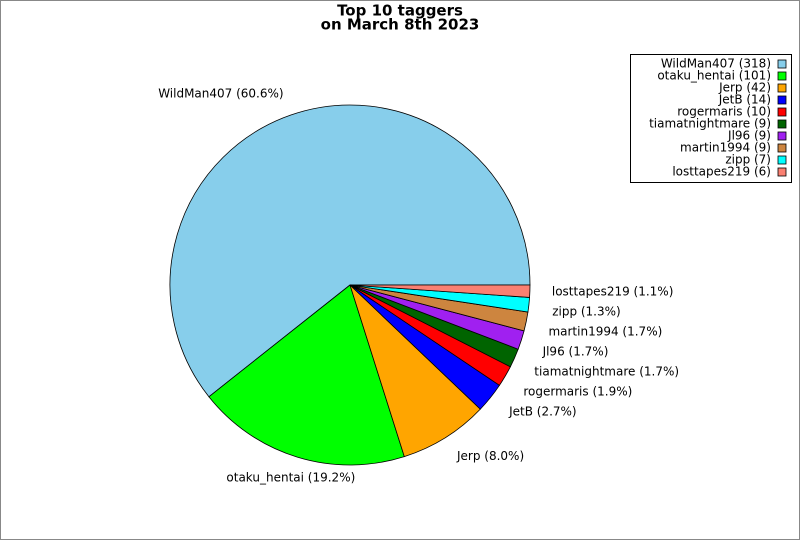 This screenshot has height=540, width=800. I want to click on legend-label: Jerp (42), so click(744, 88).